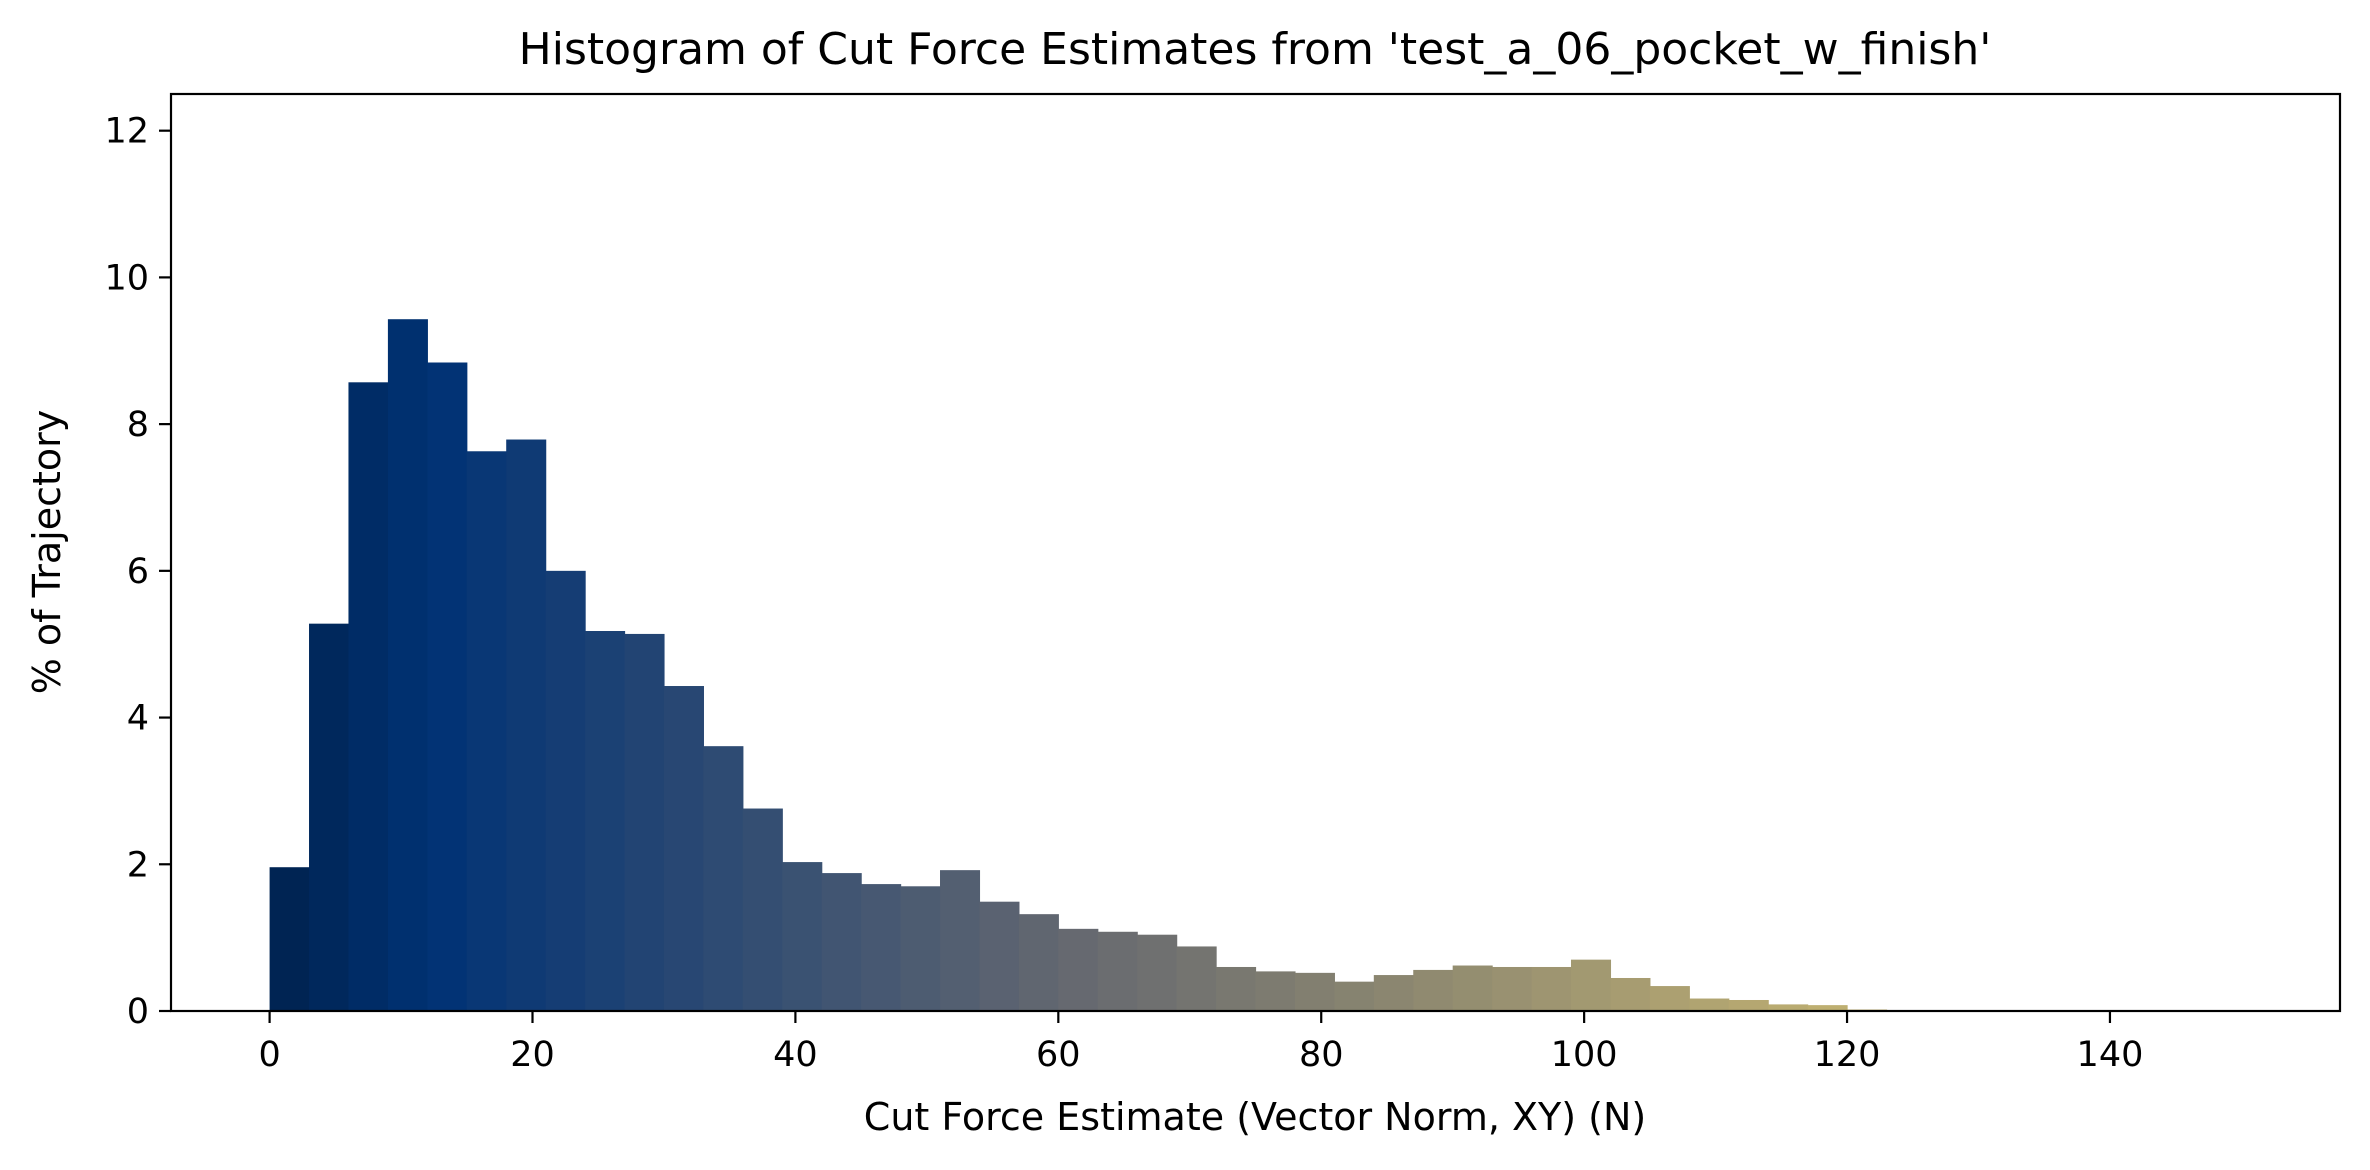  I want to click on y-tick-label: 2, so click(138, 865).